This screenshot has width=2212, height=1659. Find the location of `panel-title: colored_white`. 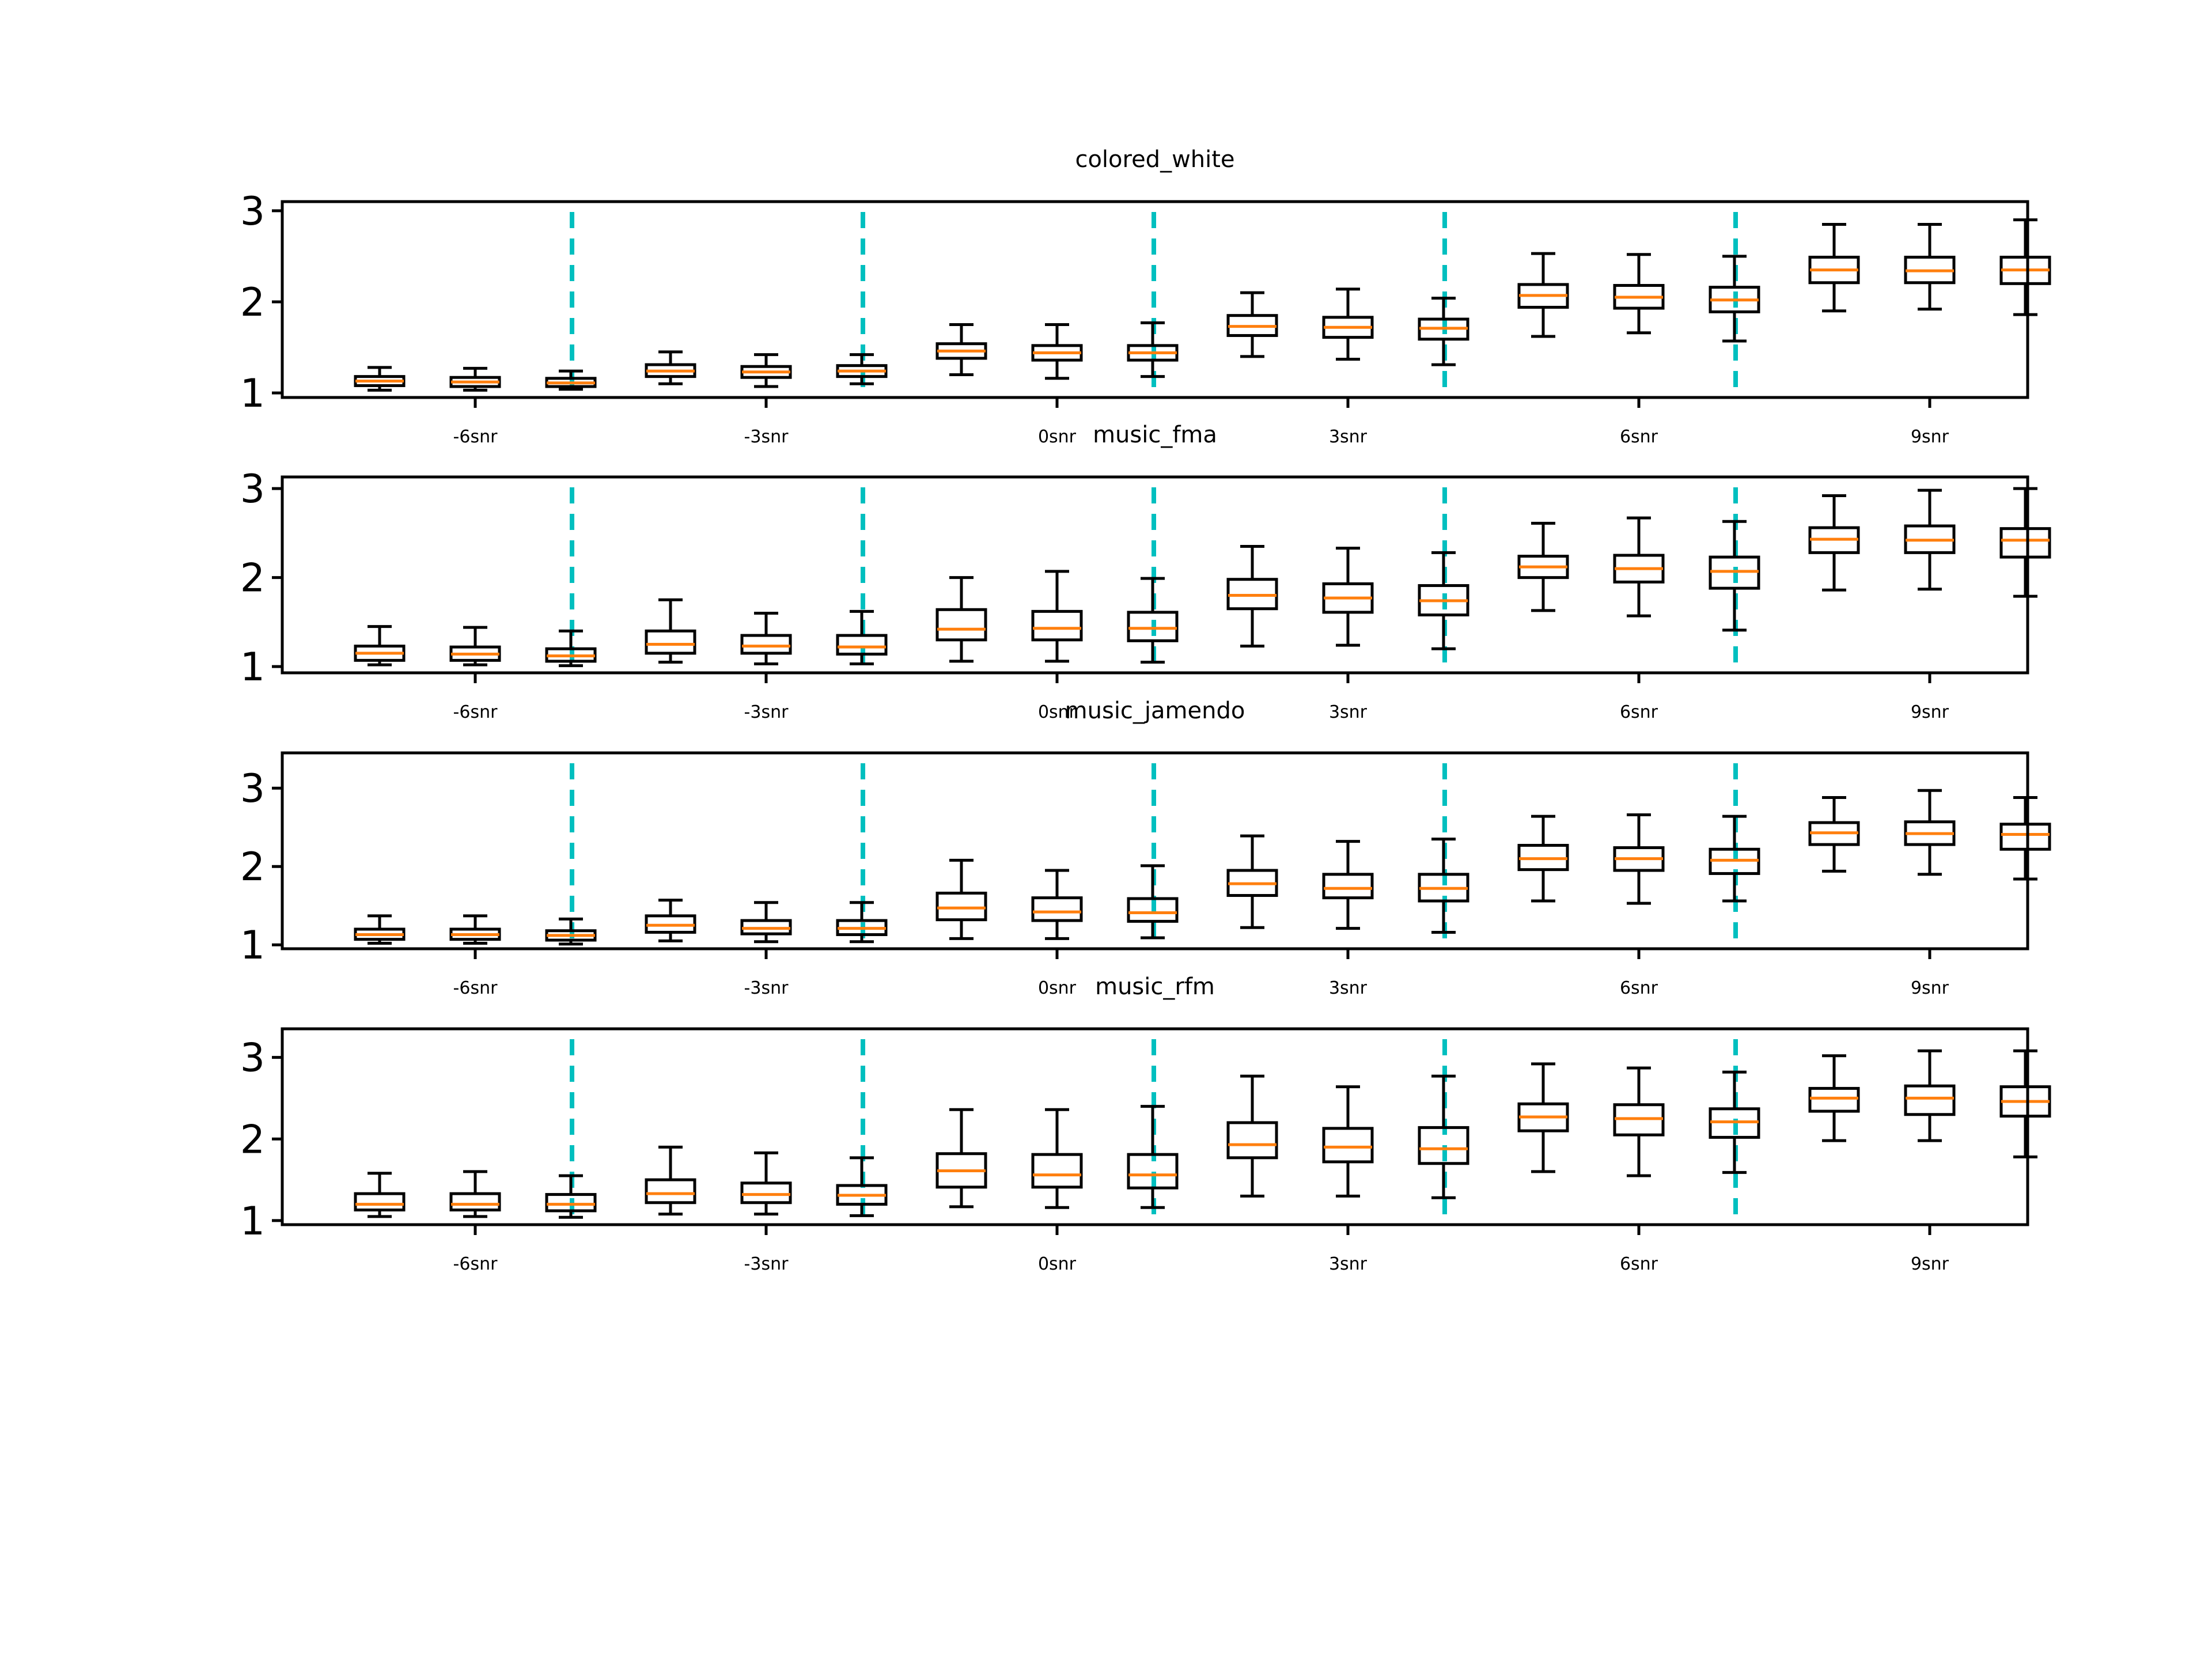

panel-title: colored_white is located at coordinates (1154, 159).